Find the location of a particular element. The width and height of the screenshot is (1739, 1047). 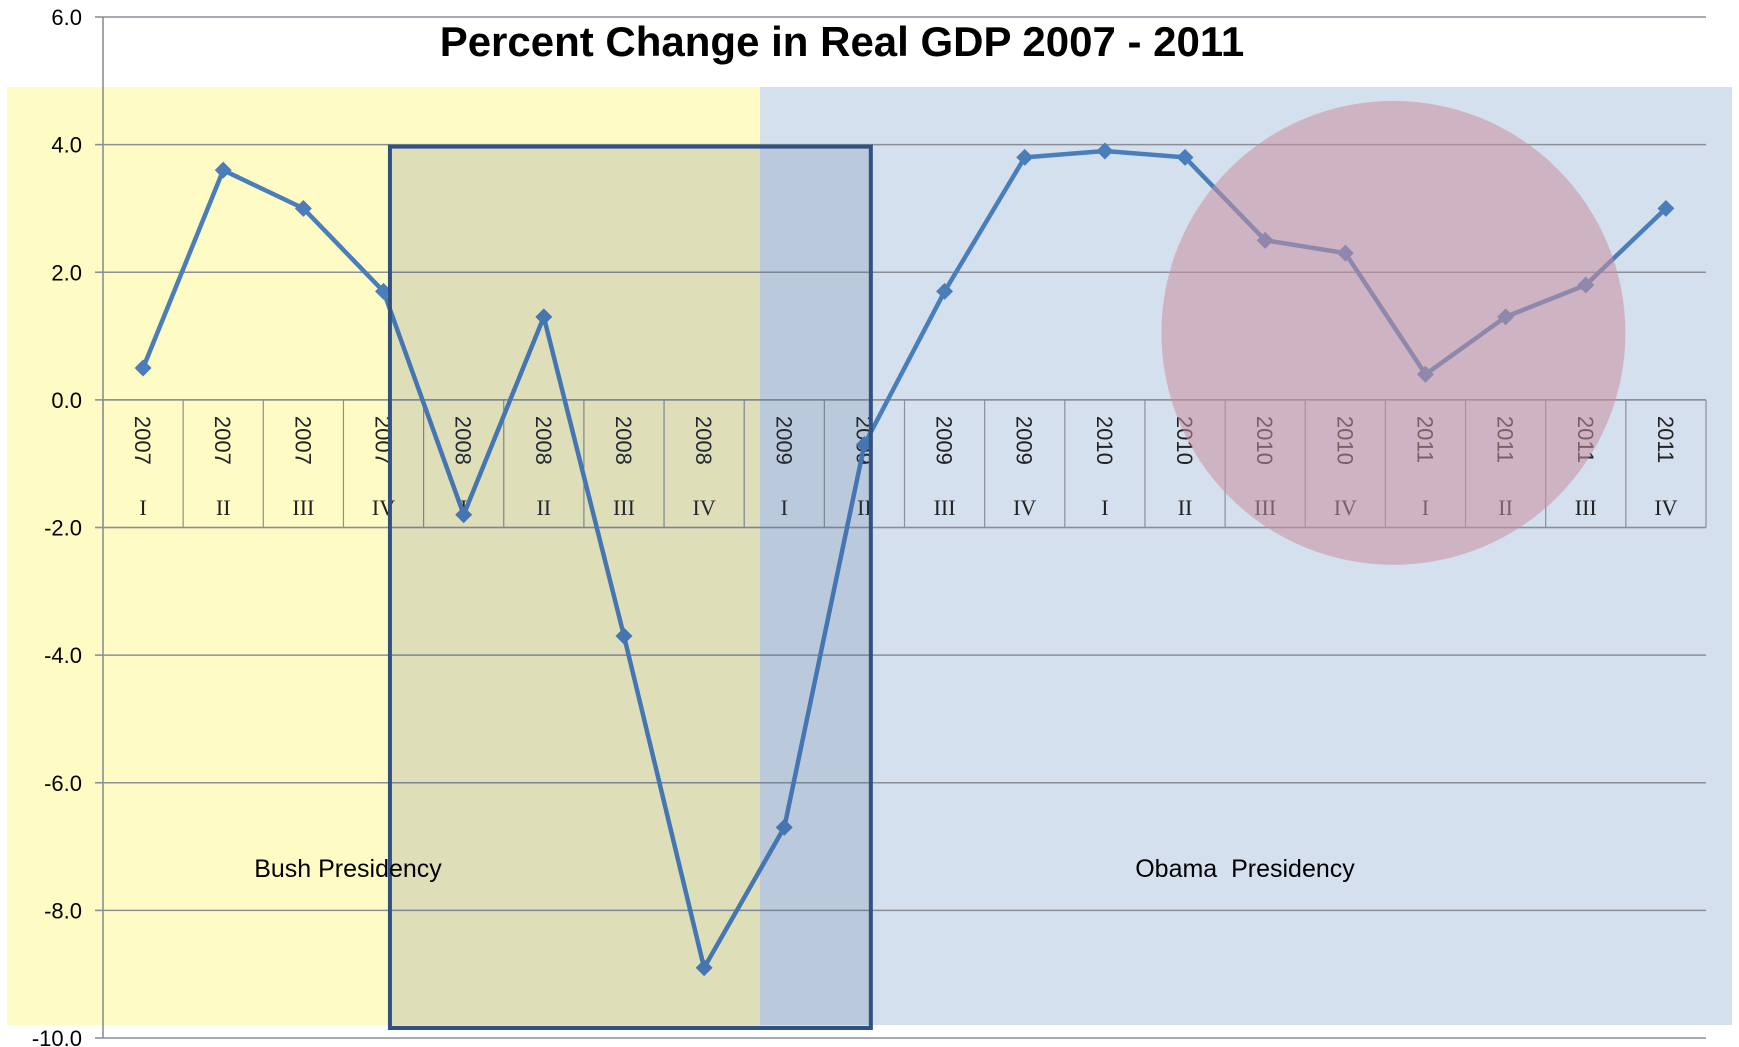

bush-presidency-label: Bush Presidency is located at coordinates (348, 869).